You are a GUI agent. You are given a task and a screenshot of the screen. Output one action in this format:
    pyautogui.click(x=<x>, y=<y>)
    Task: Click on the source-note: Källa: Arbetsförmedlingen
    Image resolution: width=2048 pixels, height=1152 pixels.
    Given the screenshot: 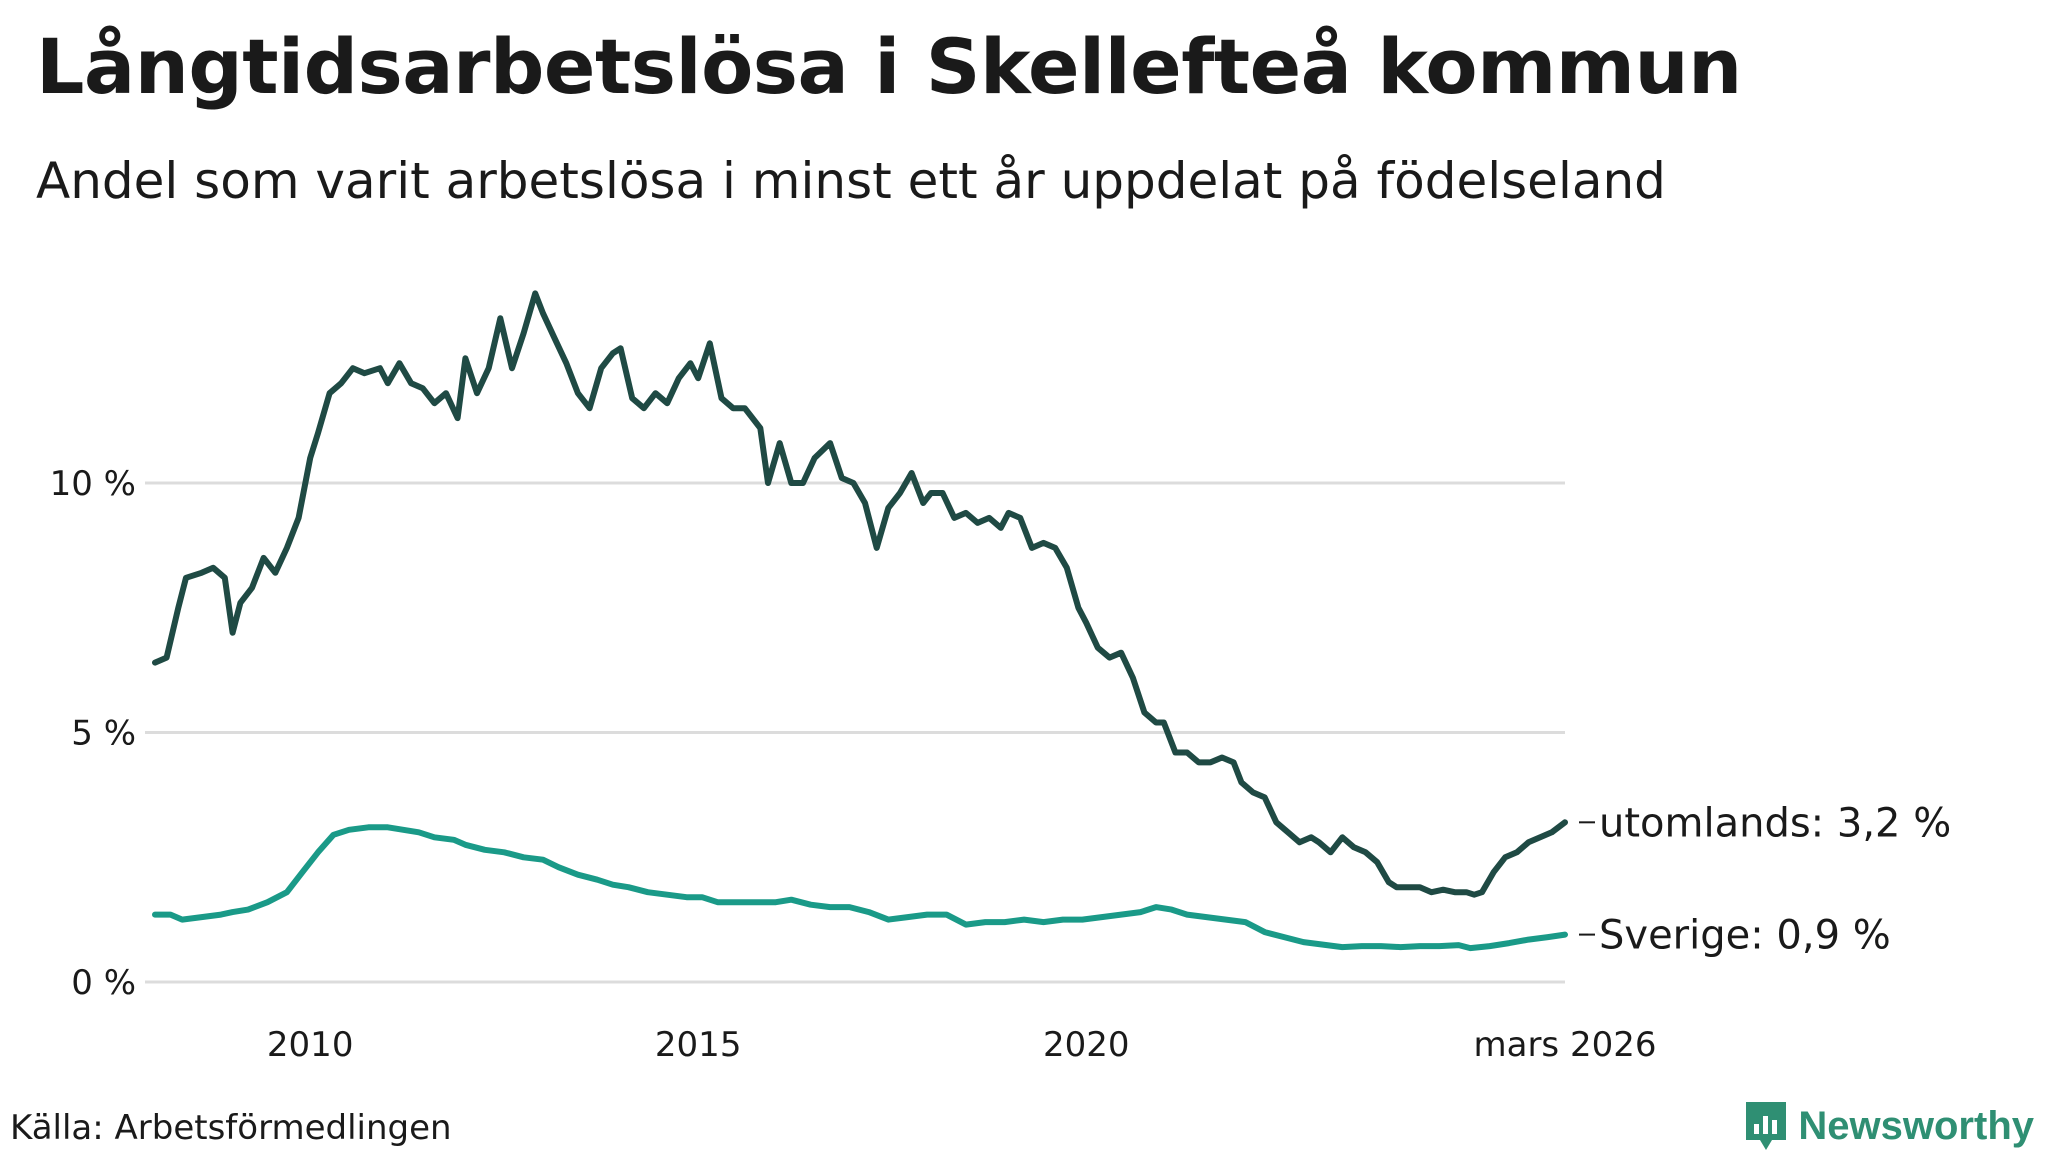 What is the action you would take?
    pyautogui.click(x=231, y=1128)
    